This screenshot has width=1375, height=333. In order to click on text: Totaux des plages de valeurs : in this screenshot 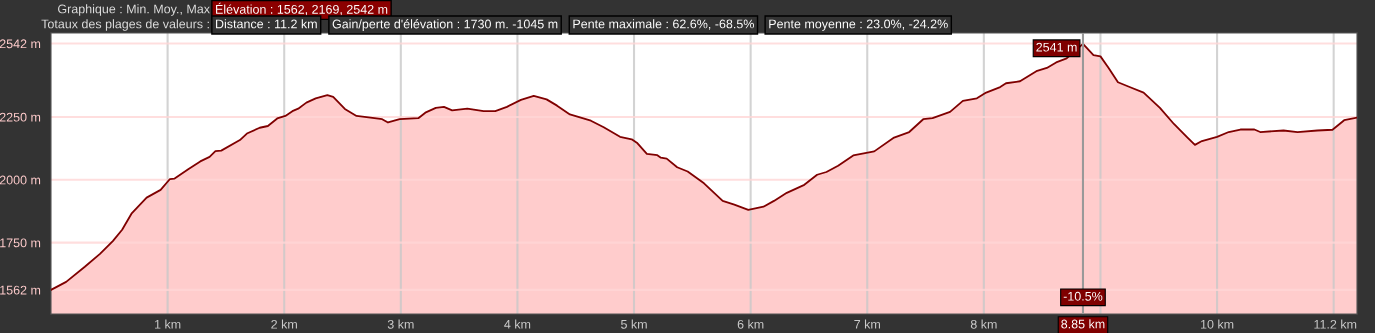, I will do `click(125, 25)`.